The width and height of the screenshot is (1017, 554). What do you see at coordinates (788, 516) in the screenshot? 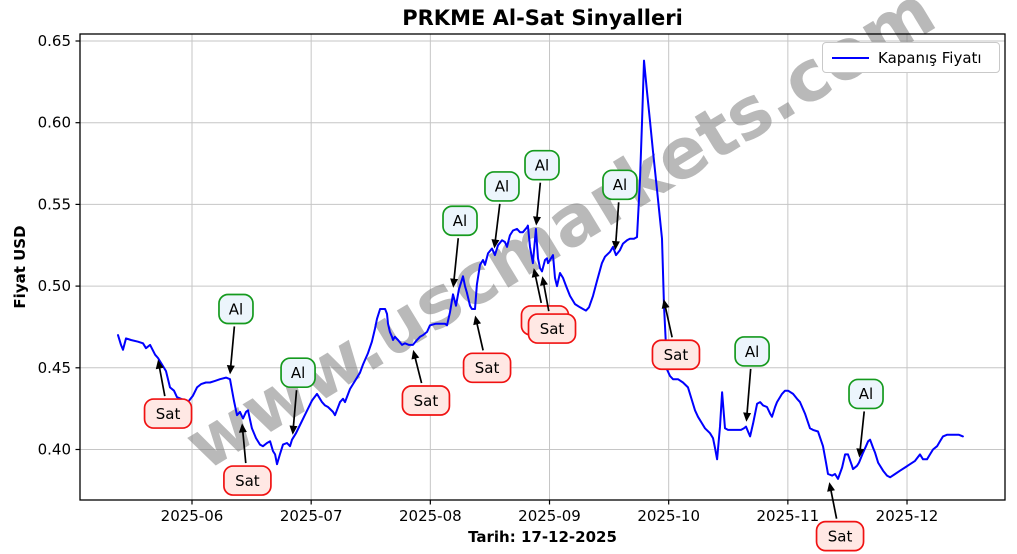
I see `x-tick-label: 2025-11` at bounding box center [788, 516].